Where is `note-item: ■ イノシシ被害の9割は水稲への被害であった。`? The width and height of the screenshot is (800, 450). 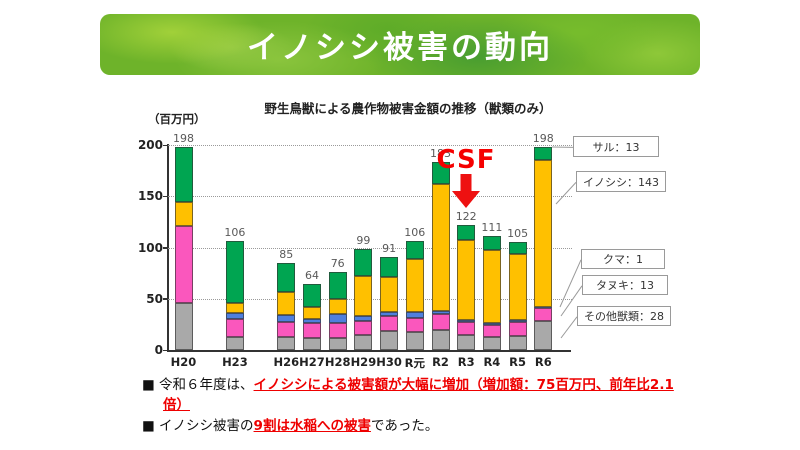 note-item: ■ イノシシ被害の9割は水稲への被害であった。 is located at coordinates (418, 426).